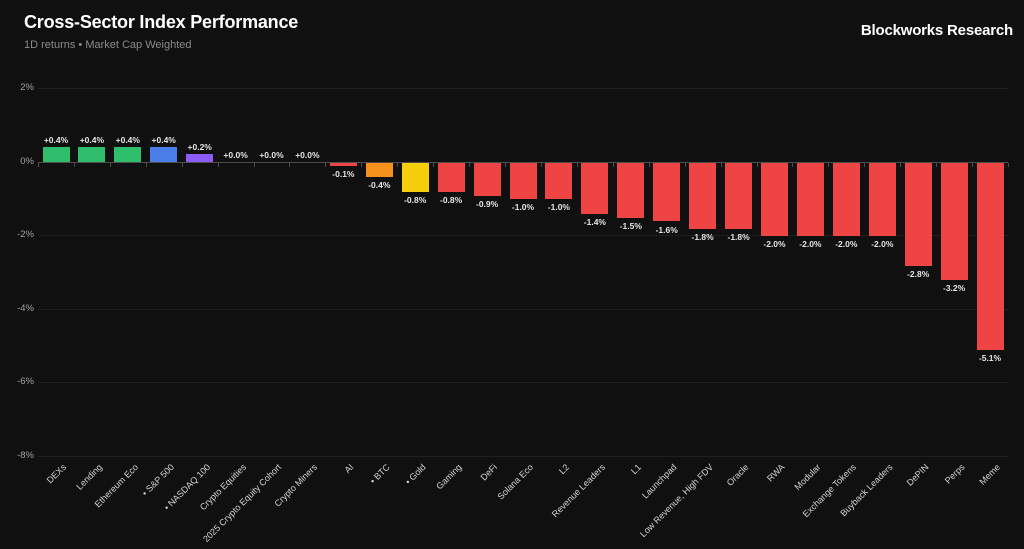 The image size is (1024, 549). What do you see at coordinates (379, 474) in the screenshot?
I see `x-category-label: • BTC` at bounding box center [379, 474].